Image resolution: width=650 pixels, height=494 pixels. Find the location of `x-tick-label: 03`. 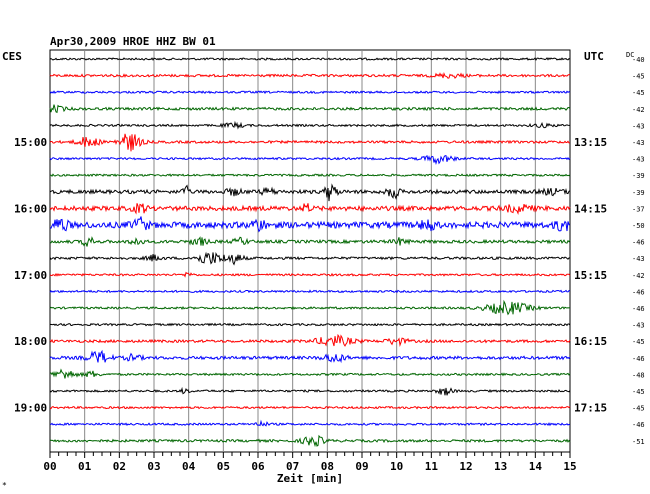

x-tick-label: 03 is located at coordinates (153, 466).